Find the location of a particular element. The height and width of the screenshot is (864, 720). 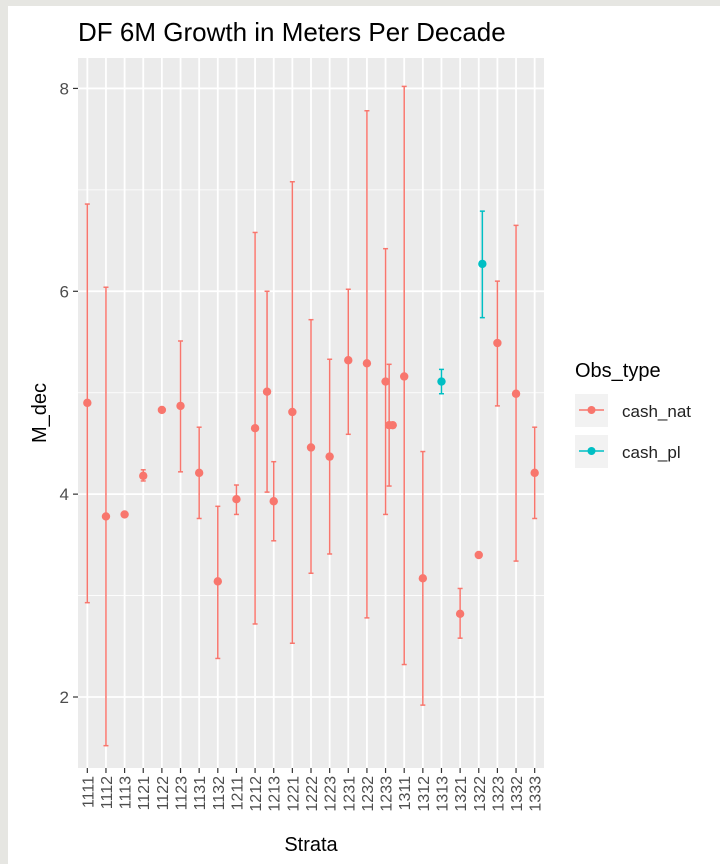

x-tick-label-1313: 1313 is located at coordinates (442, 794).